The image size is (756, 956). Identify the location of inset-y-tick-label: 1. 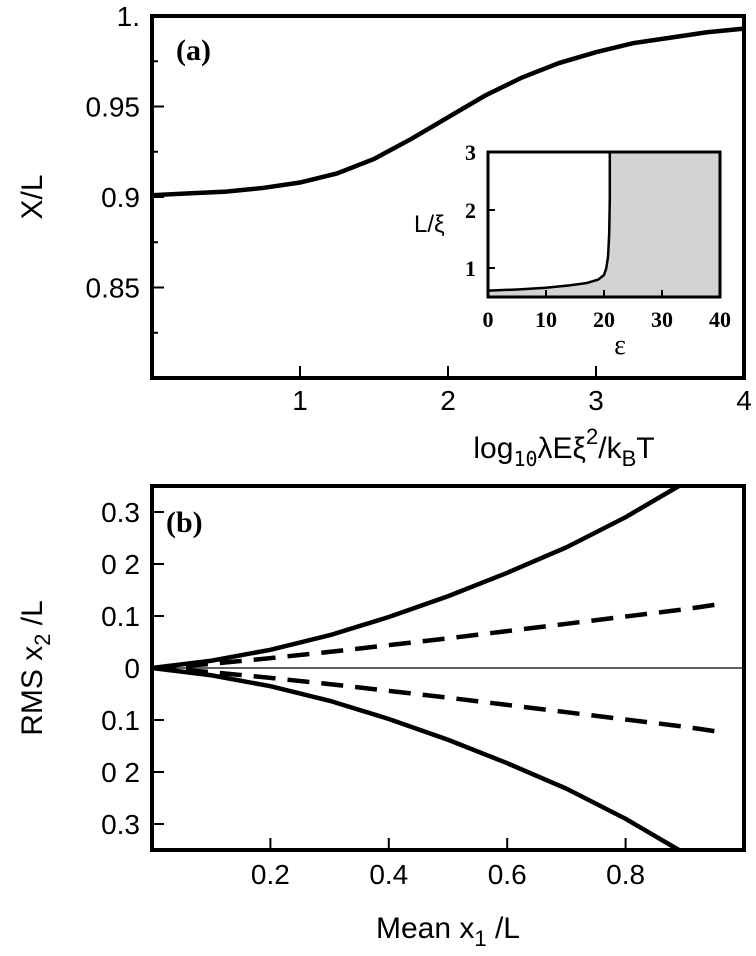
(470, 268).